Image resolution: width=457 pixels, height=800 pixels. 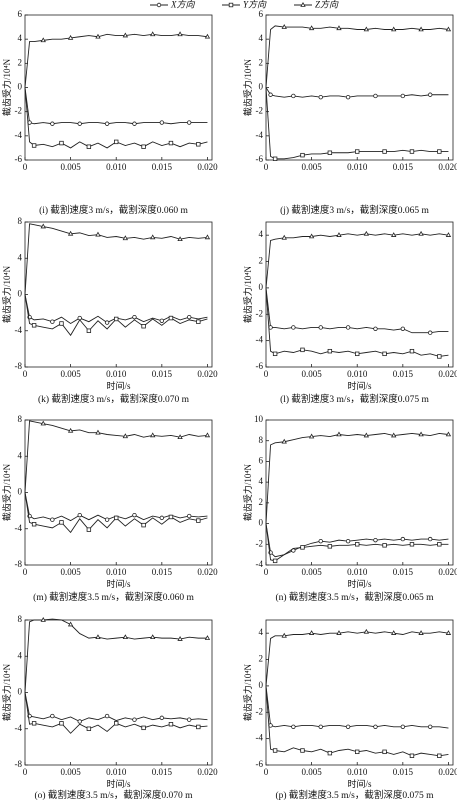 What do you see at coordinates (327, 5) in the screenshot?
I see `legend-label: Z方向` at bounding box center [327, 5].